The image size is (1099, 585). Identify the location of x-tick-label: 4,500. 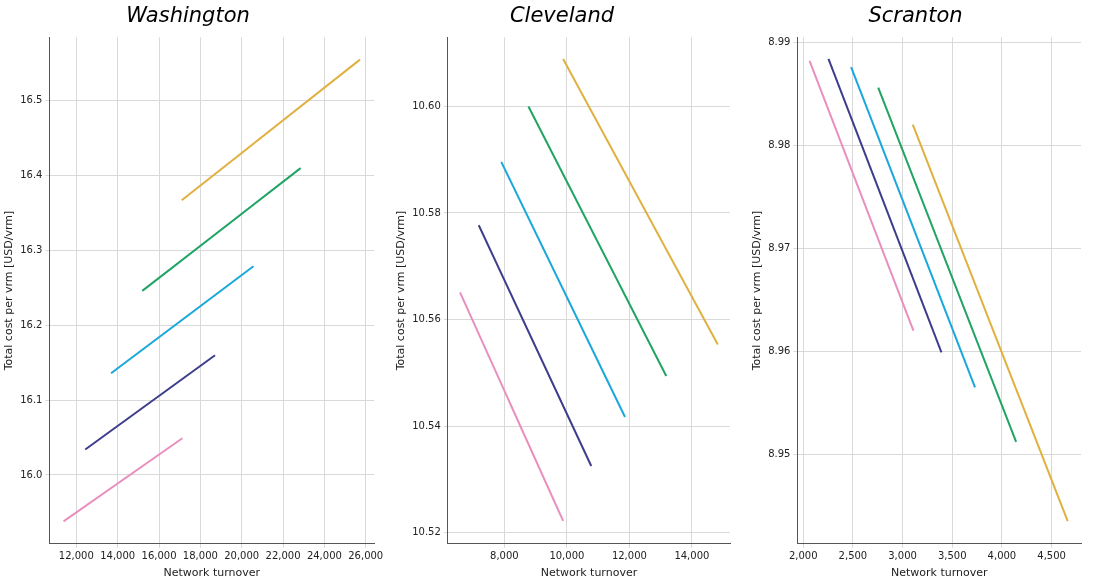
(1051, 556).